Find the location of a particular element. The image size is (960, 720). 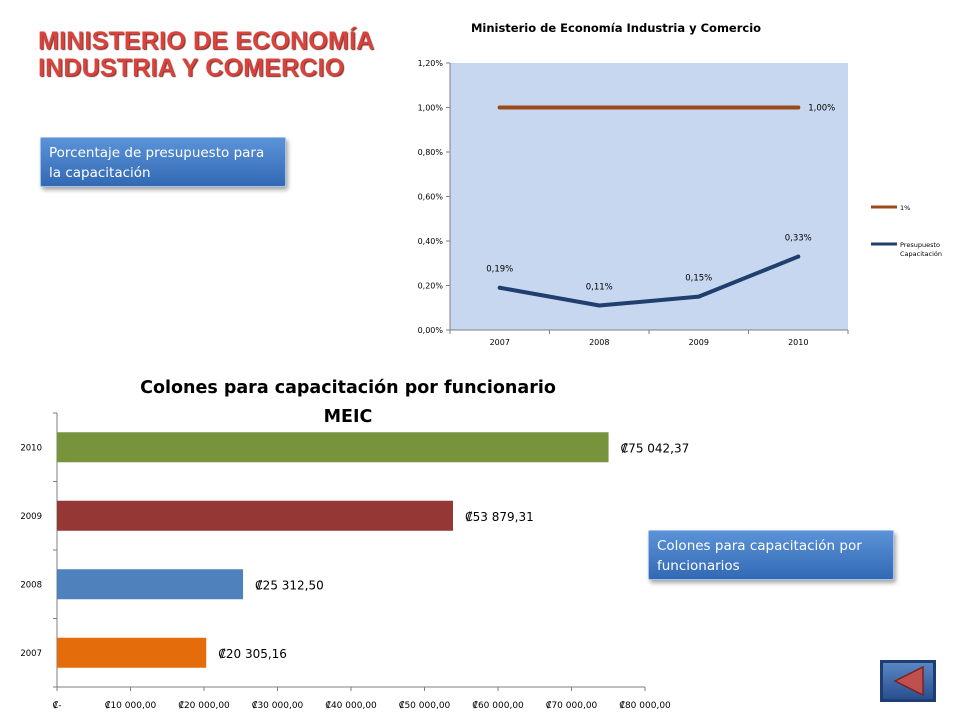

x-tick-label: ₡60 000,00 is located at coordinates (498, 706).